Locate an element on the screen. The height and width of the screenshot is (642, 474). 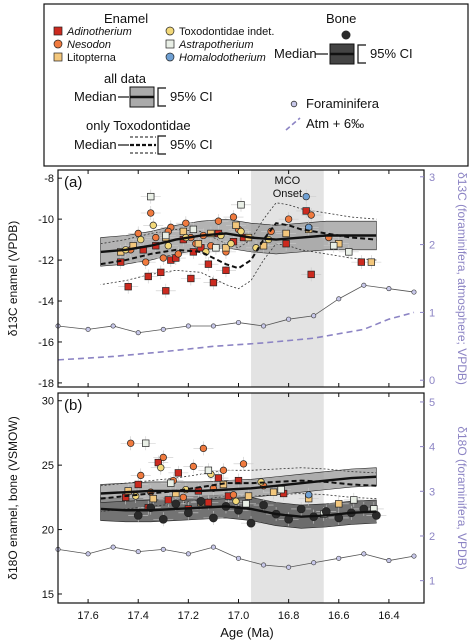
legend-all-ci: 95% CI is located at coordinates (191, 96).